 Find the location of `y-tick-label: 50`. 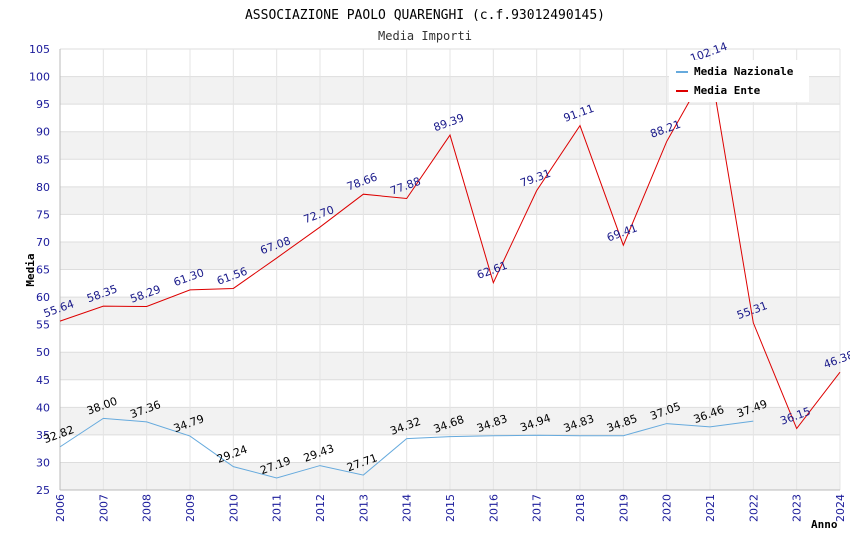

y-tick-label: 50 is located at coordinates (43, 352).